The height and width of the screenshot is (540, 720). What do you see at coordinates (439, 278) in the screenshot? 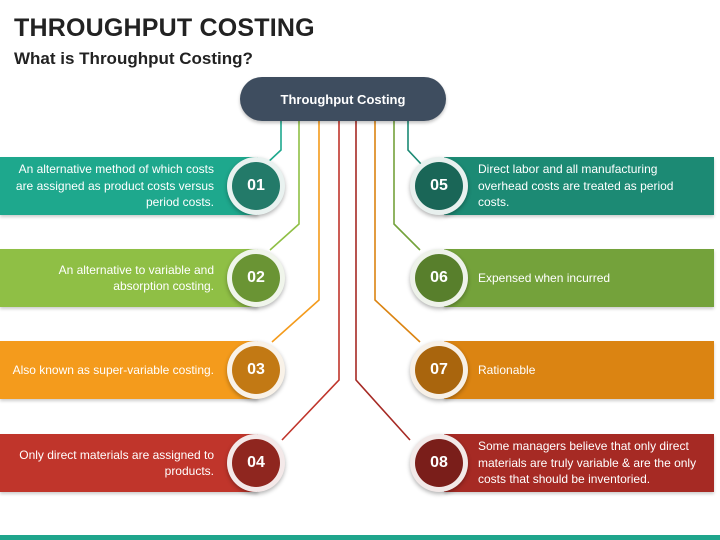
I see `item-number-06: 06` at bounding box center [439, 278].